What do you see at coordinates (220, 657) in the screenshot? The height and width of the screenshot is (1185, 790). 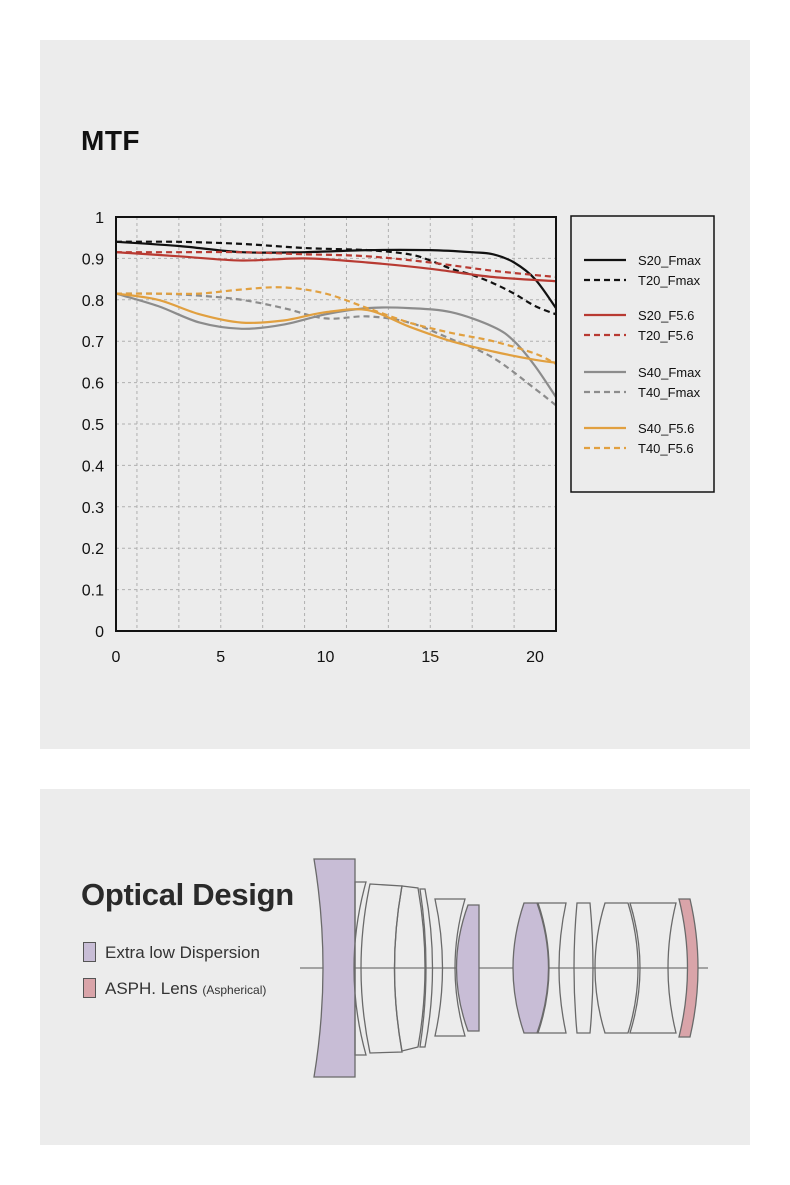 I see `x-tick-label: 5` at bounding box center [220, 657].